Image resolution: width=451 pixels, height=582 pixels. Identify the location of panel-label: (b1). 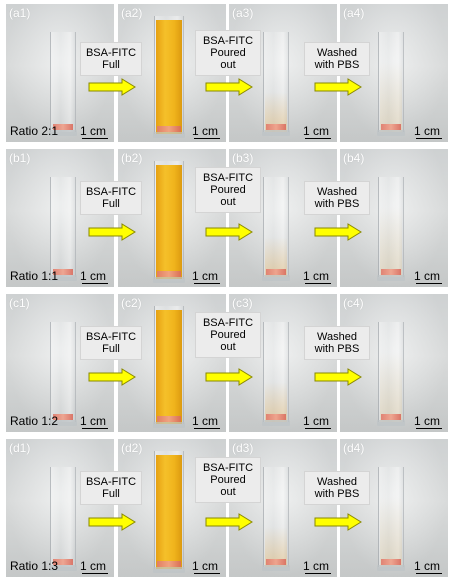
(20, 158).